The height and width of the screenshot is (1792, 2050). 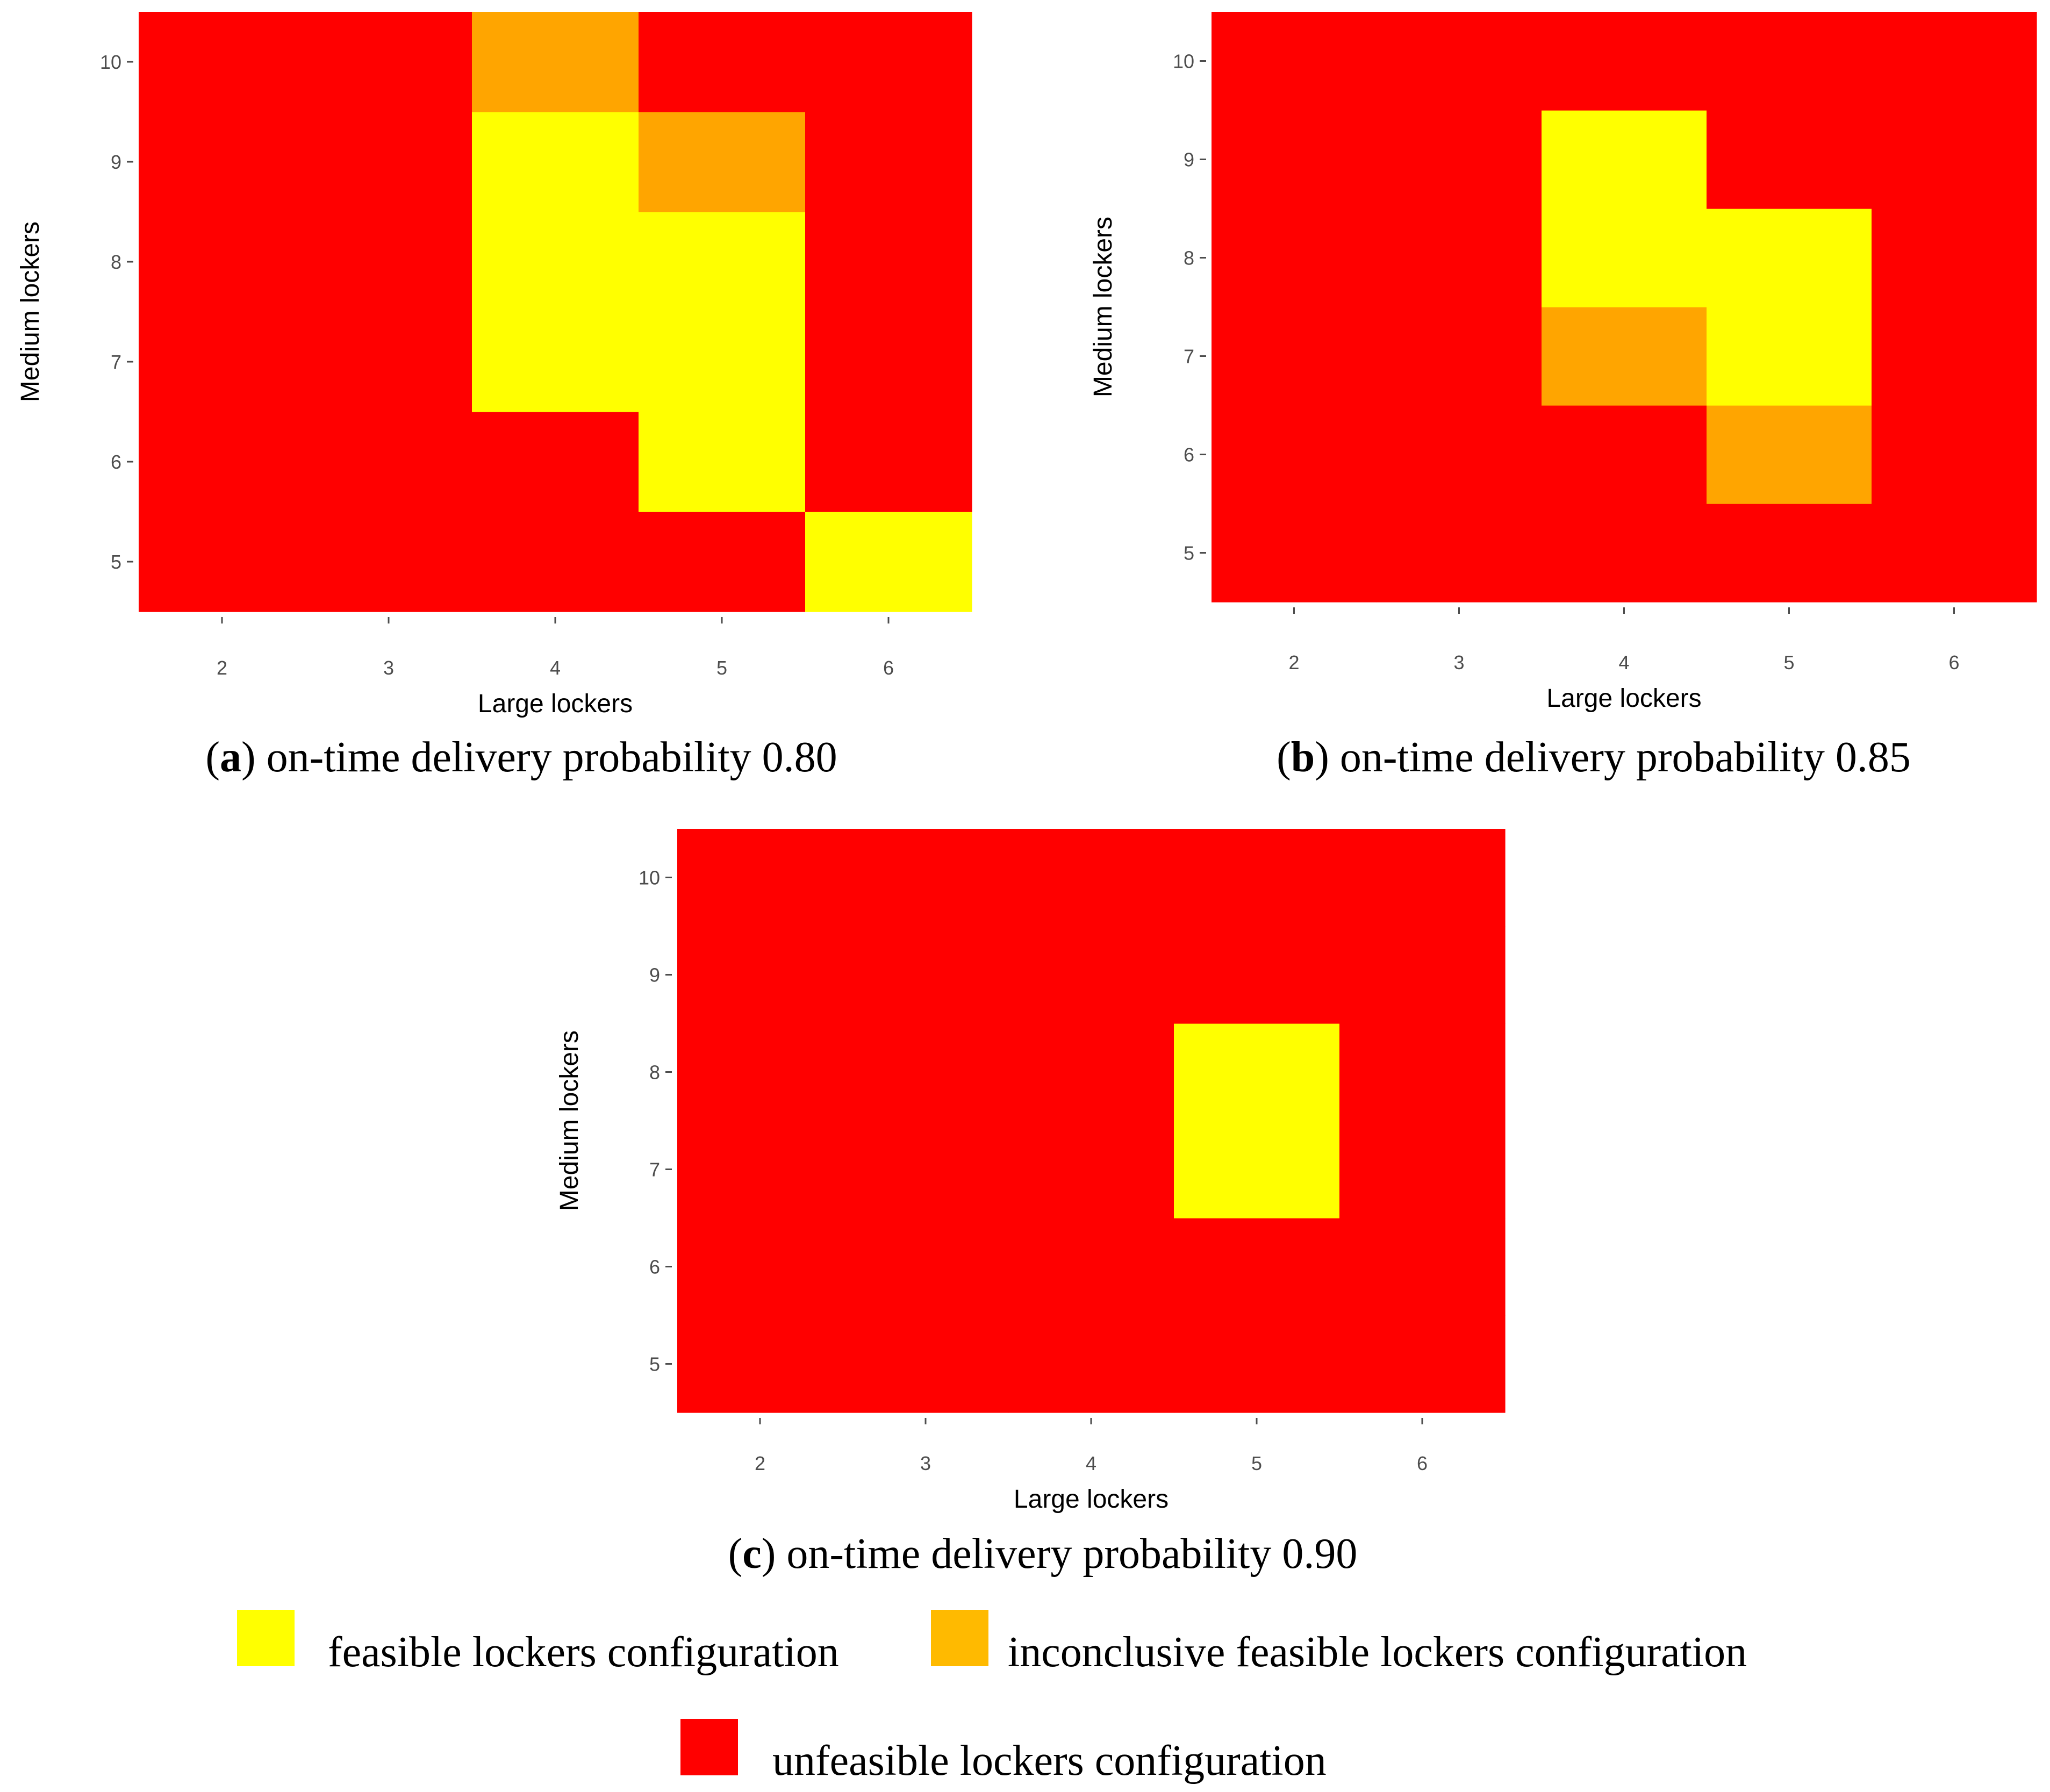 I want to click on legend-swatch-unfeasible, so click(x=709, y=1747).